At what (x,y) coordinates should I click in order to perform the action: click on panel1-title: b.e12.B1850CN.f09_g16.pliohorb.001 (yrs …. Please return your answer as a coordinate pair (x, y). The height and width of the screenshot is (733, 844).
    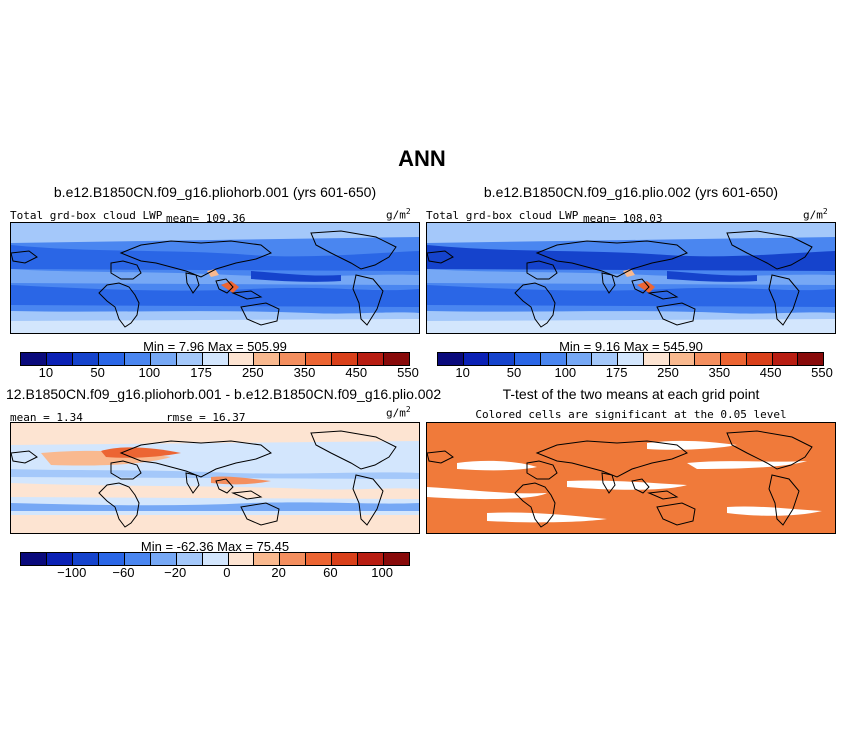
    Looking at the image, I should click on (215, 192).